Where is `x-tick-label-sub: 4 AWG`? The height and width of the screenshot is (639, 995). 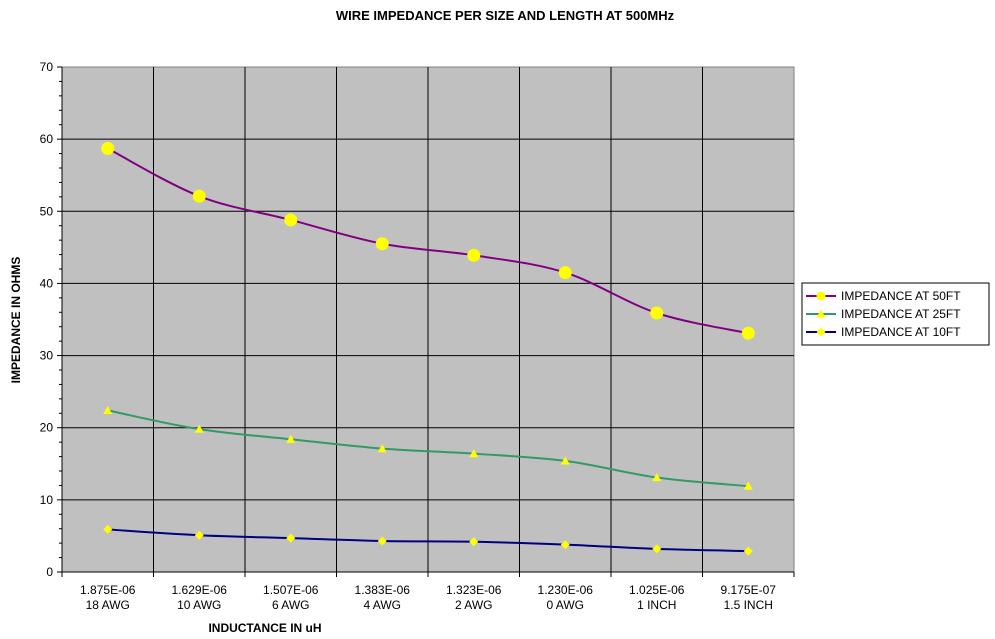
x-tick-label-sub: 4 AWG is located at coordinates (382, 605).